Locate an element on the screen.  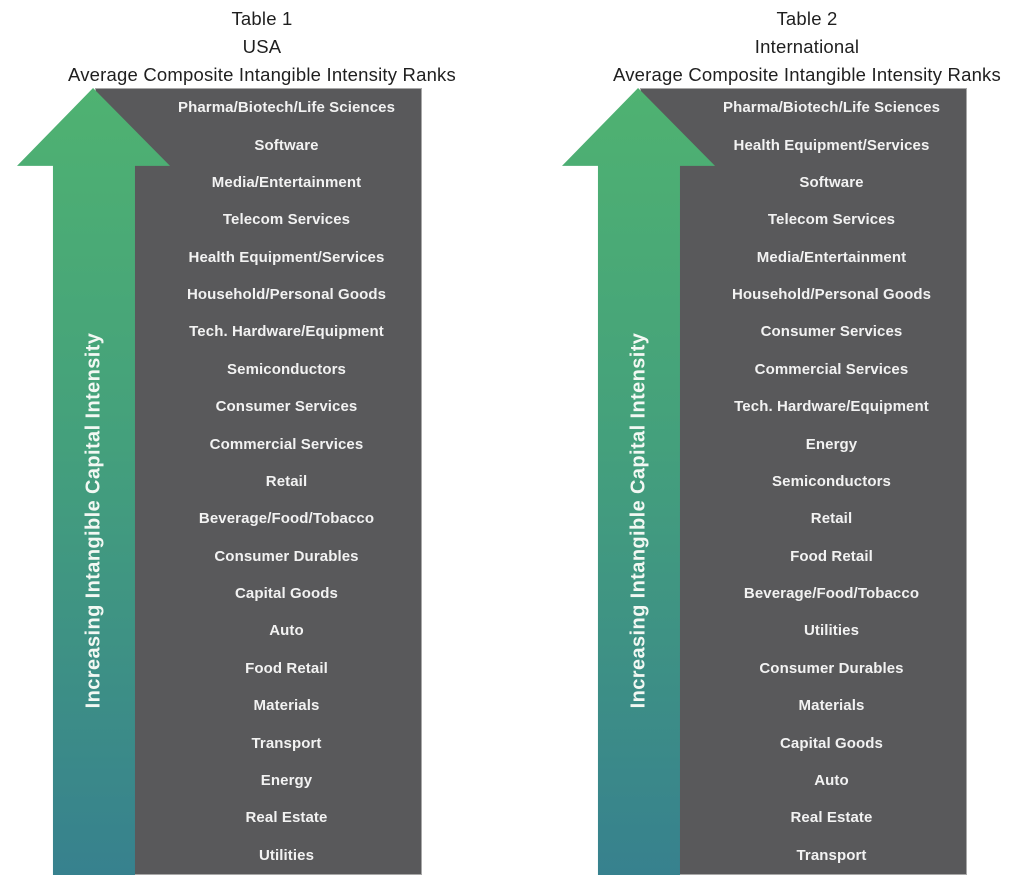
table2-arrow-label-box: Increasing Intangible Capital Intensity is located at coordinates (639, 520).